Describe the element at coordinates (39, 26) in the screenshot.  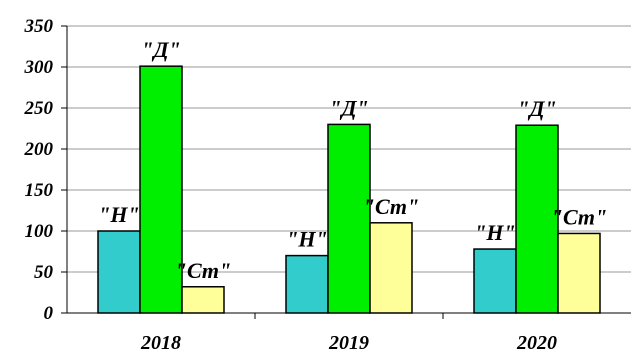
I see `y-tick-label: 350` at that location.